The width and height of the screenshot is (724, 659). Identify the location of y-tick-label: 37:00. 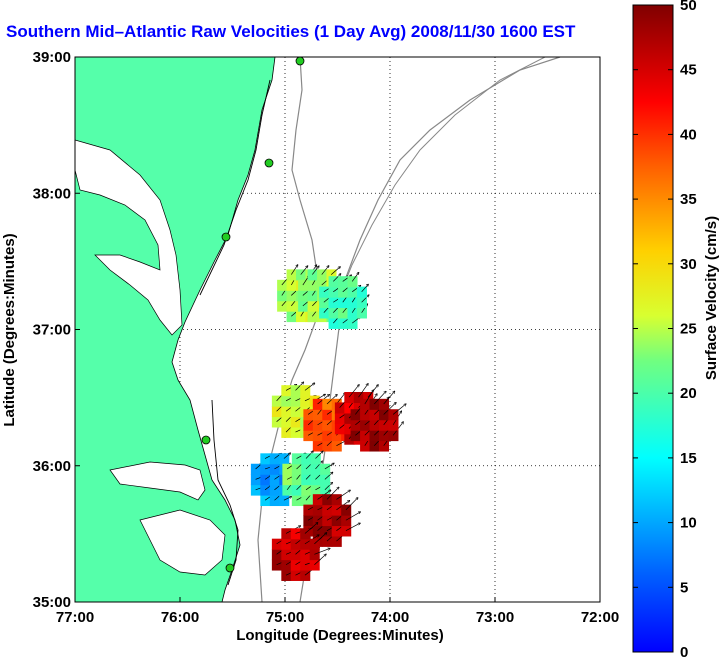
(52, 330).